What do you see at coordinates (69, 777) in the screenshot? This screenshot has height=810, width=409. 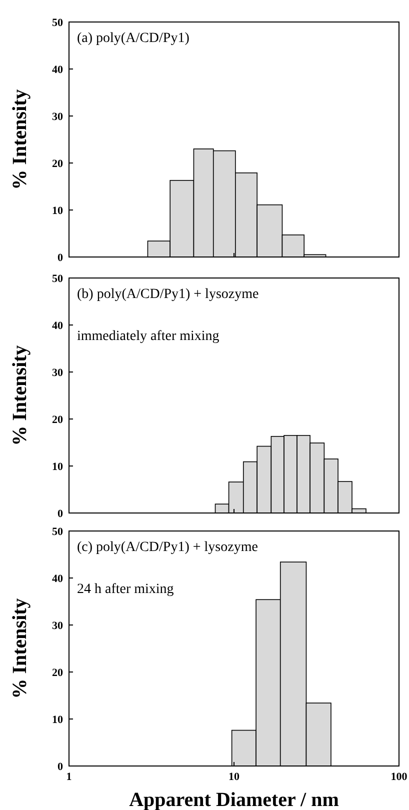 I see `x-tick-label: 1` at bounding box center [69, 777].